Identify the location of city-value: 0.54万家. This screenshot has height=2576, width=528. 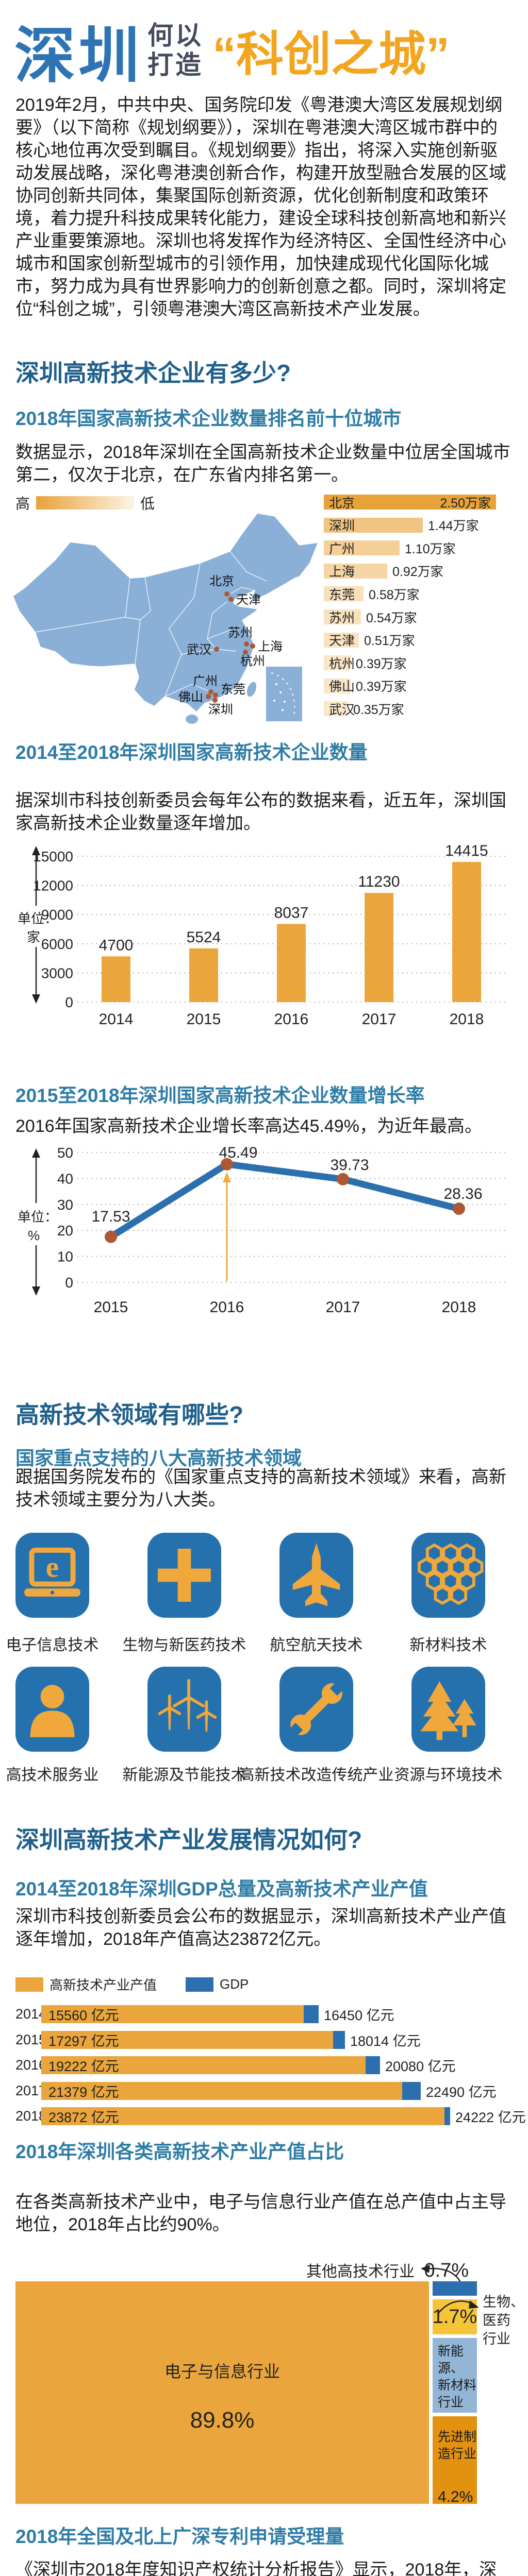
(391, 618).